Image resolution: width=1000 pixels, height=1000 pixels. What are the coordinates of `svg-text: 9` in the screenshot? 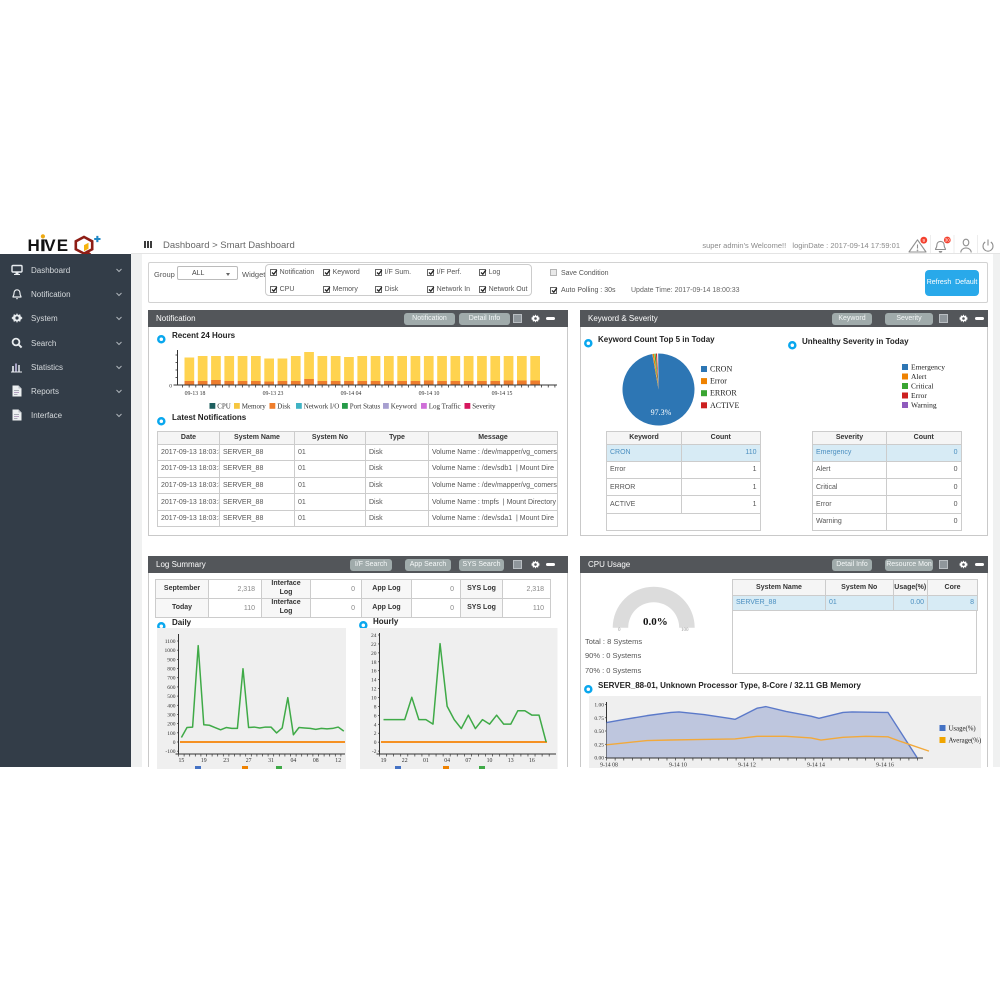 It's located at (924, 240).